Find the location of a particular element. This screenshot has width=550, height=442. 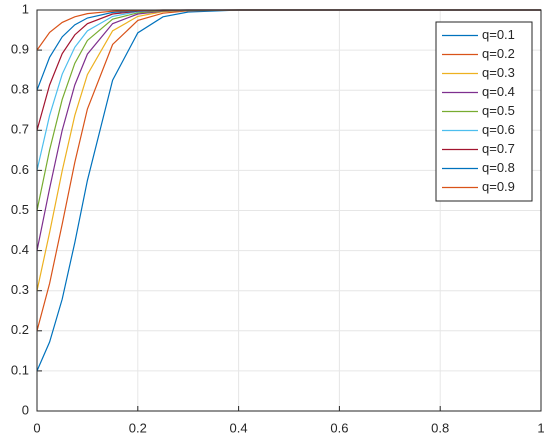

y-tick-label: 0.4 is located at coordinates (20, 249).